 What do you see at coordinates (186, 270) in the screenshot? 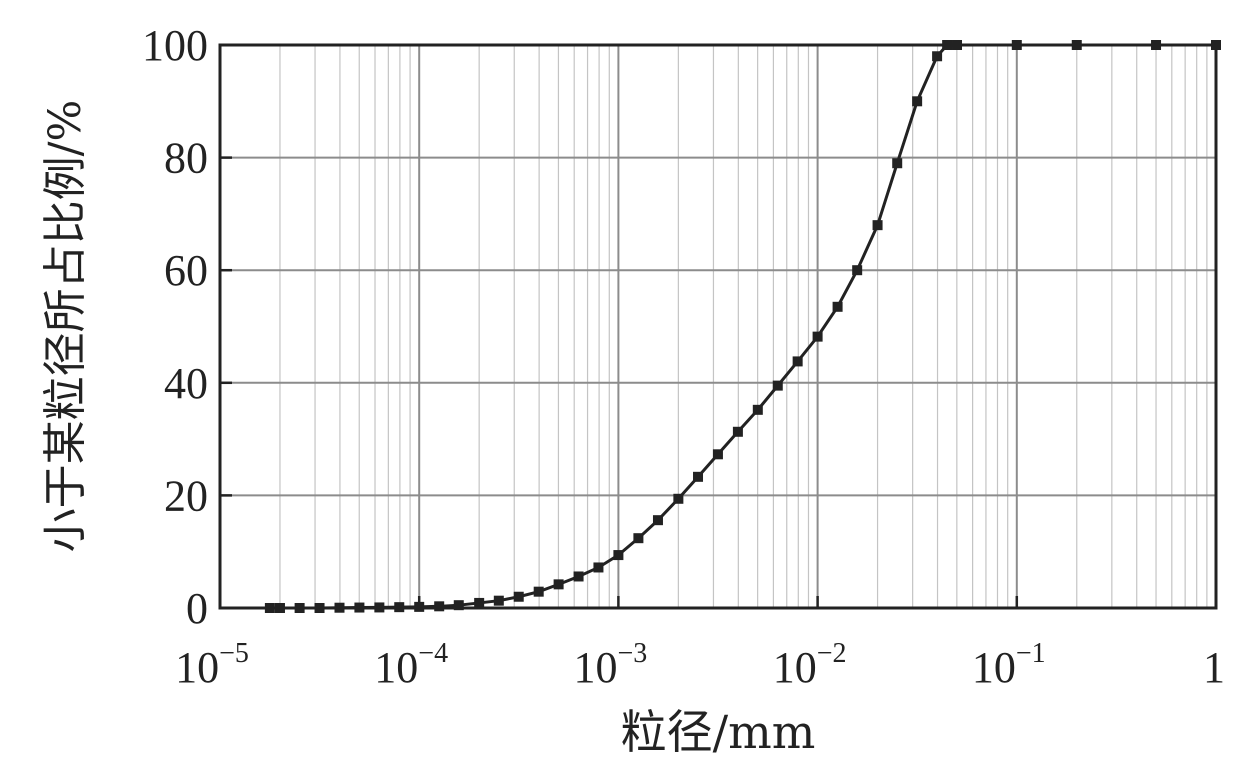
I see `y-tick-label: 60` at bounding box center [186, 270].